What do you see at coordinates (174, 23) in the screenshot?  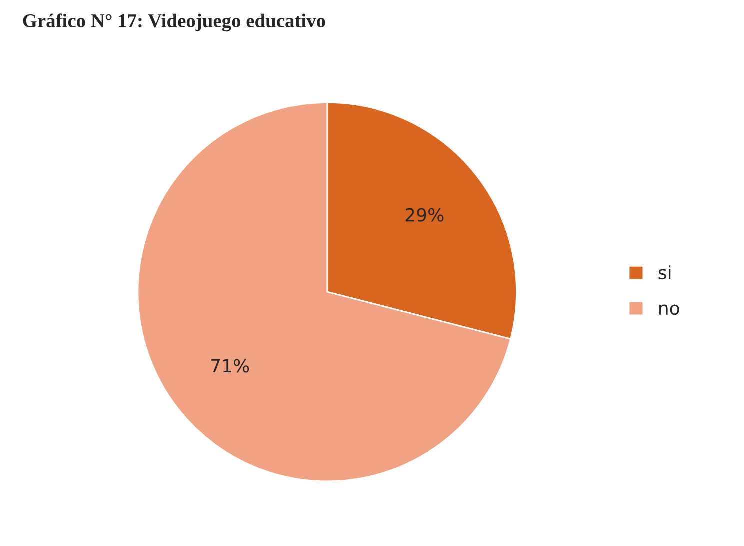 I see `chart-title: Gráfico N° 17: Videojuego educativo` at bounding box center [174, 23].